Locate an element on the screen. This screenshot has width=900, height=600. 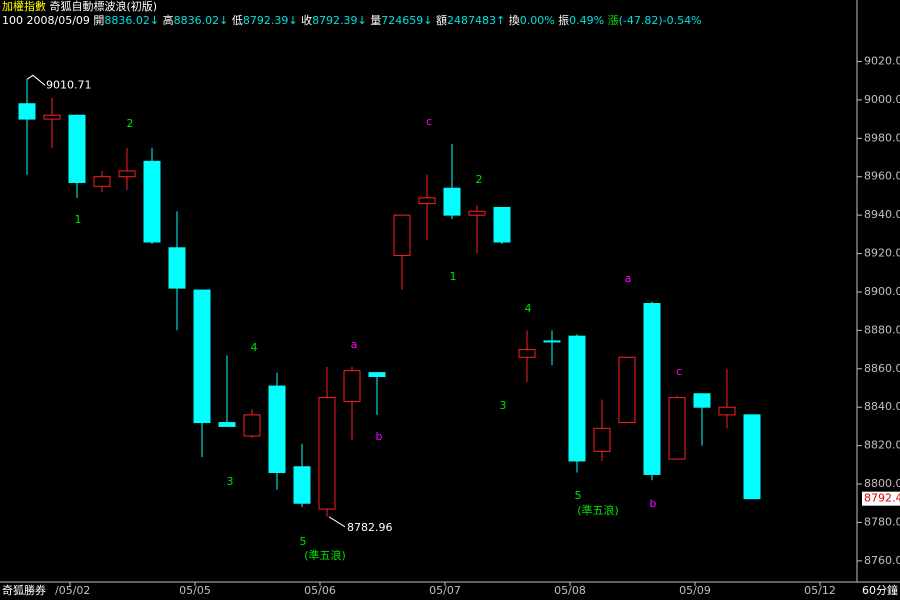
y-tick-label: 8960.0 is located at coordinates (882, 176).